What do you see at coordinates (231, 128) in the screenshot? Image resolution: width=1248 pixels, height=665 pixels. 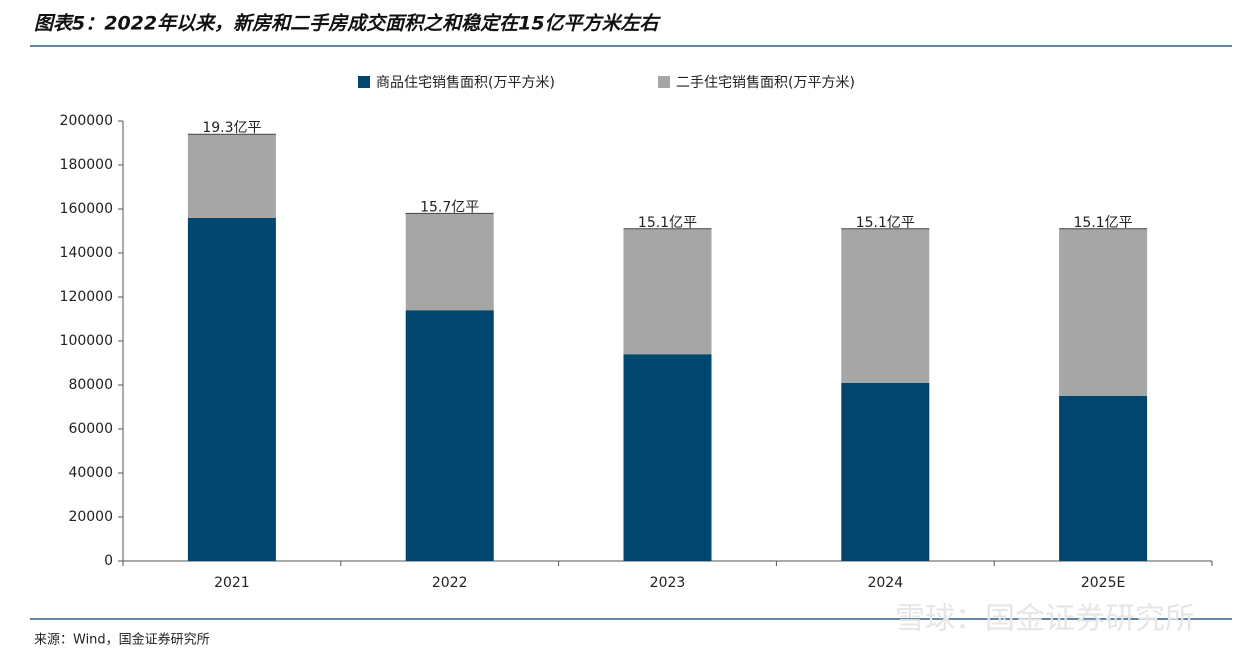 I see `total-label: 19.3亿平` at bounding box center [231, 128].